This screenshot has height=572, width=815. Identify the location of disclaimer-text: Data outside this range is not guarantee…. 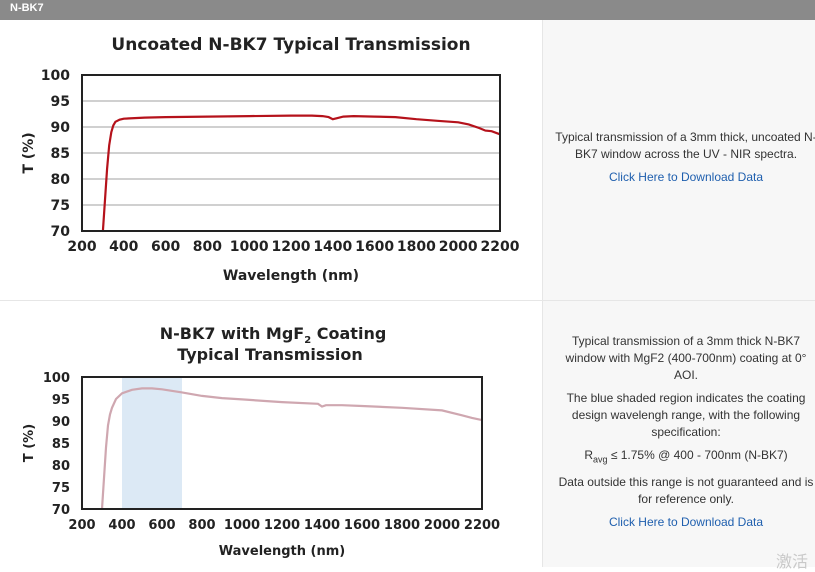
(686, 491).